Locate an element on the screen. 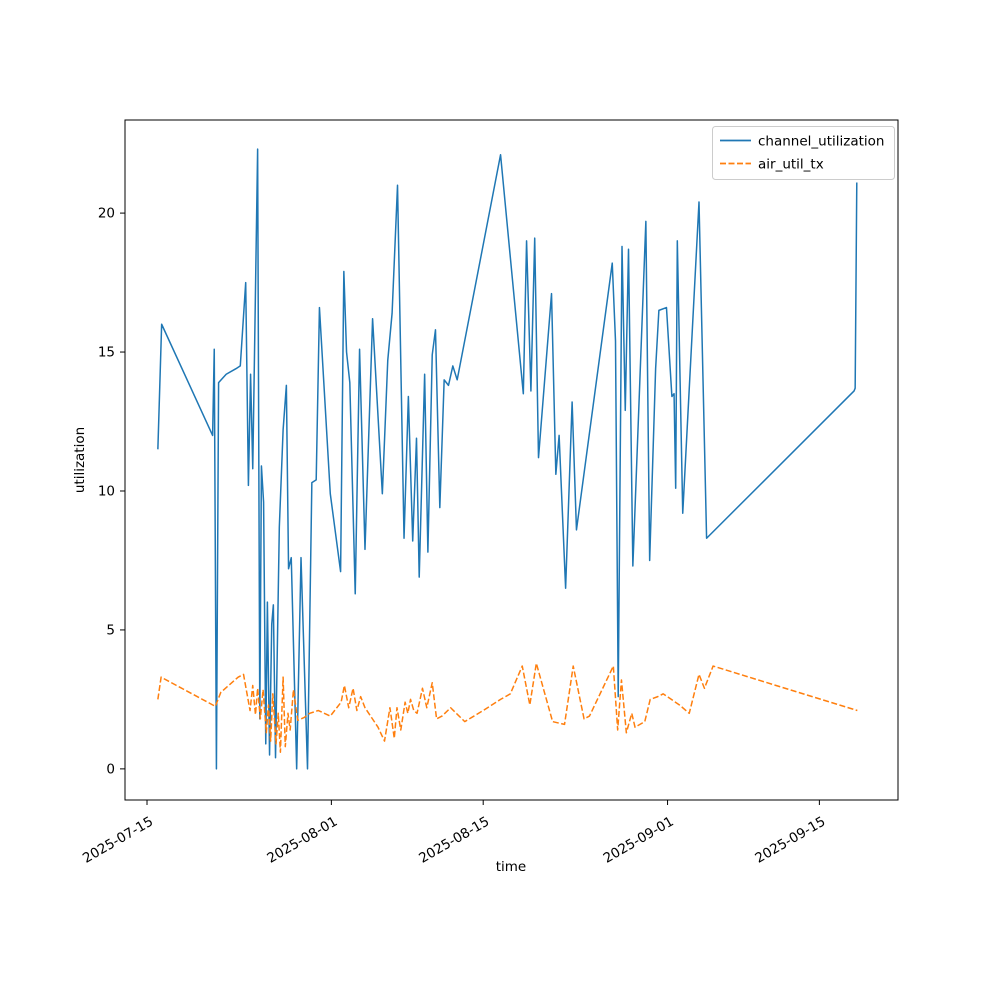  series-line-air_util_tx is located at coordinates (507, 707).